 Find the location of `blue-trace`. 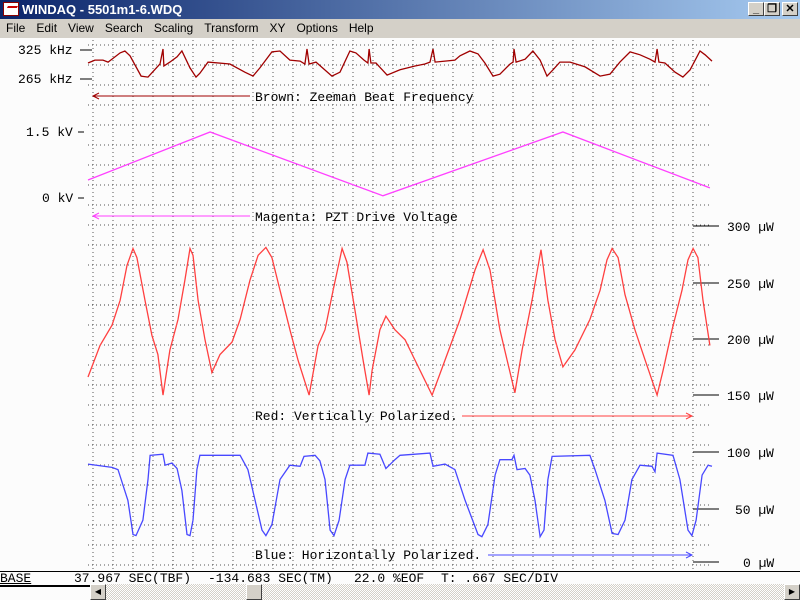

blue-trace is located at coordinates (400, 495).